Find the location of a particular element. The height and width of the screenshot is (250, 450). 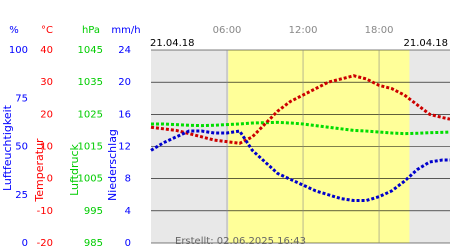

y-tick-label: 75 is located at coordinates (21, 98).